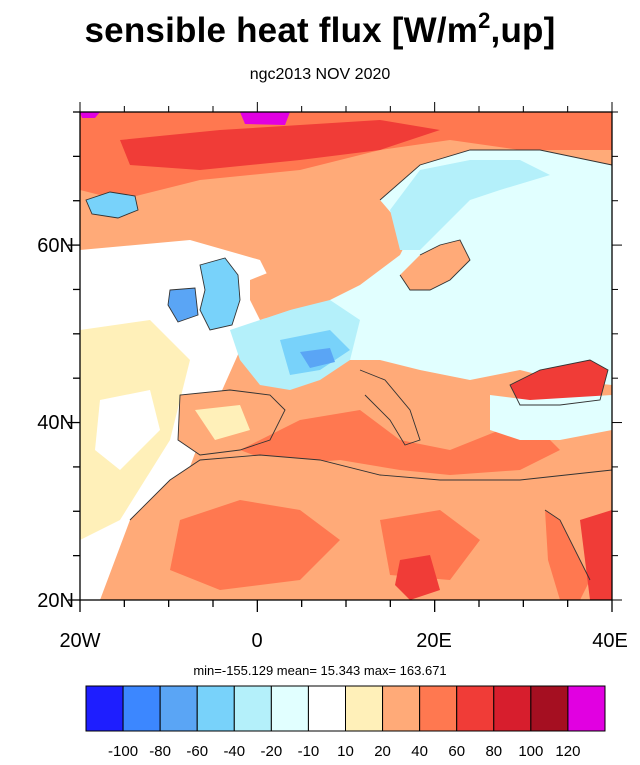  I want to click on arctic-hot-band, so click(280, 145).